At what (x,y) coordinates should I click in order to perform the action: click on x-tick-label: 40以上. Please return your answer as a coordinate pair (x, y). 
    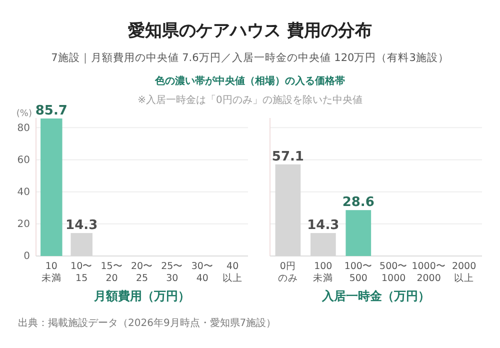
    Looking at the image, I should click on (232, 272).